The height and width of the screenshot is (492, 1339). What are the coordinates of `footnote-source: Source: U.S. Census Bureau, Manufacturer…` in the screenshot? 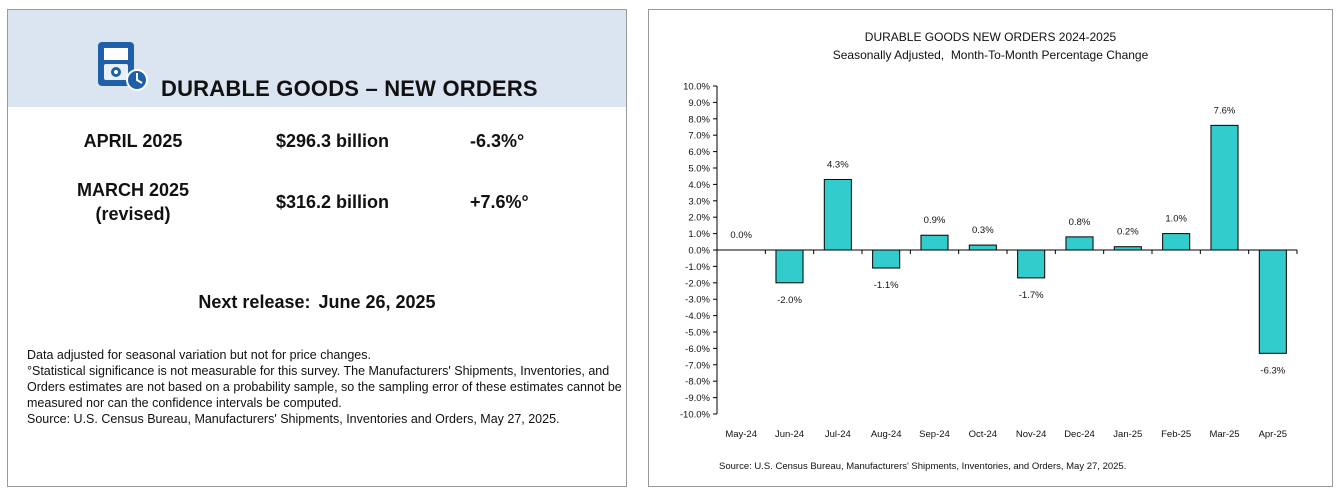 It's located at (293, 419).